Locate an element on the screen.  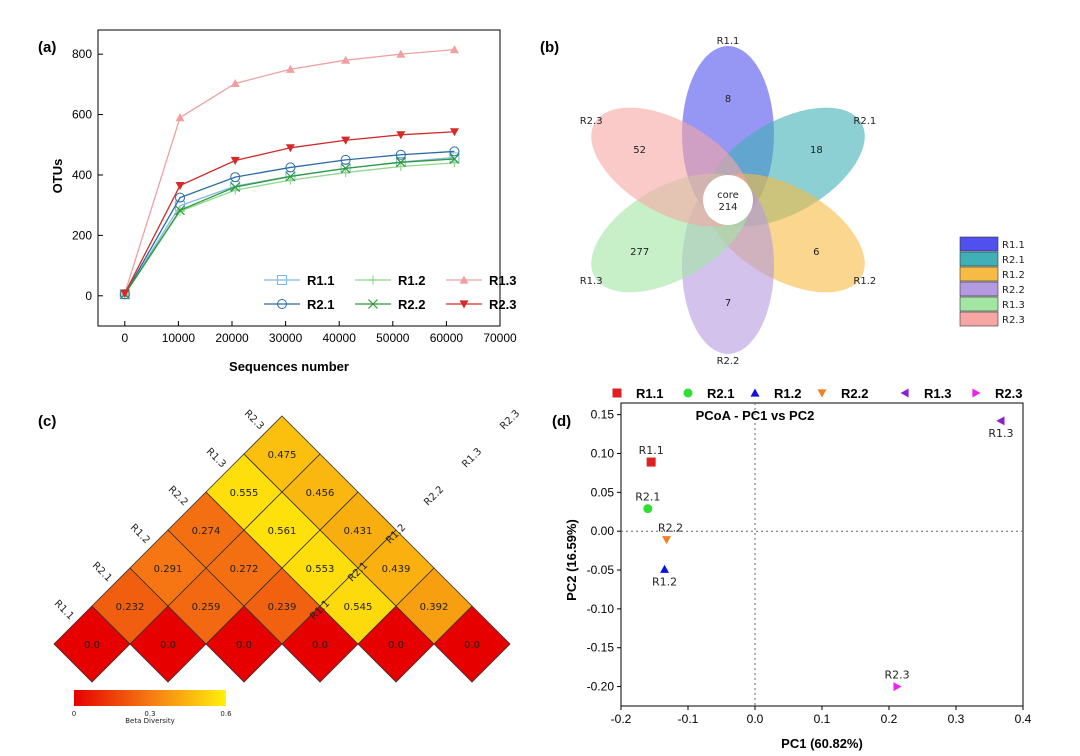
heat-cell-value: 0.291 is located at coordinates (168, 569).